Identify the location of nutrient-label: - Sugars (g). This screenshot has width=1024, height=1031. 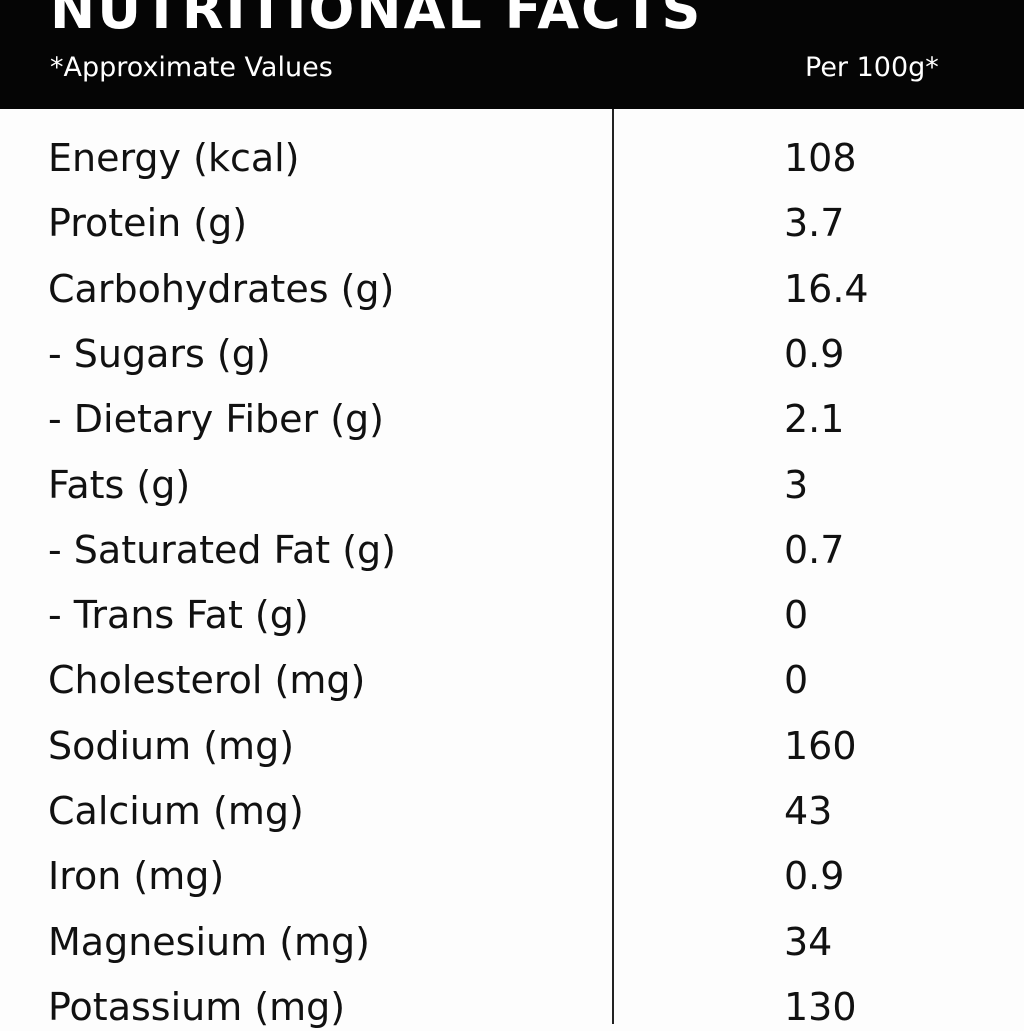
(159, 353).